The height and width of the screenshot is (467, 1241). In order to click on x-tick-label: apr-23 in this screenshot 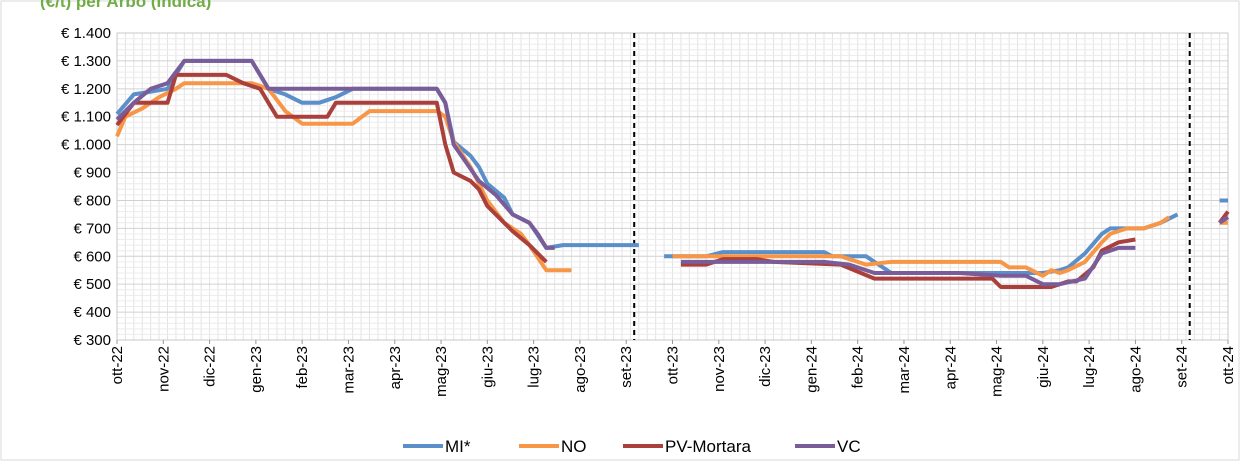, I will do `click(395, 367)`.